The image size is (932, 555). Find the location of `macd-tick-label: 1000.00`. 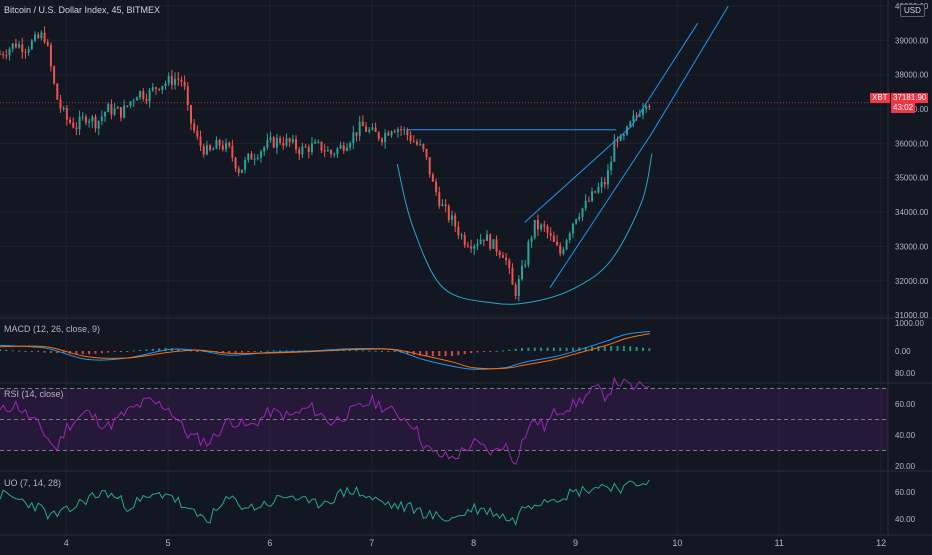

macd-tick-label: 1000.00 is located at coordinates (909, 323).